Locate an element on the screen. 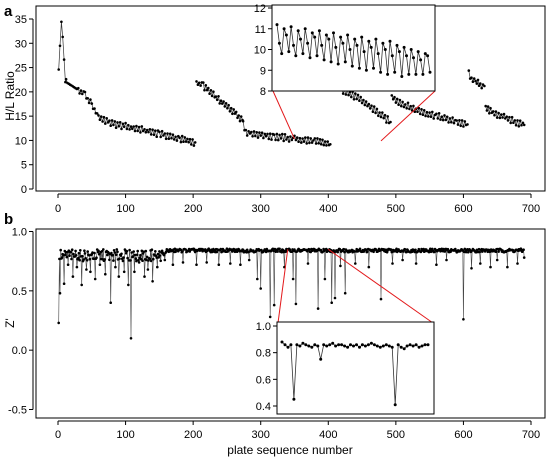 This screenshot has height=460, width=553. x-tick-label: 300 is located at coordinates (261, 209).